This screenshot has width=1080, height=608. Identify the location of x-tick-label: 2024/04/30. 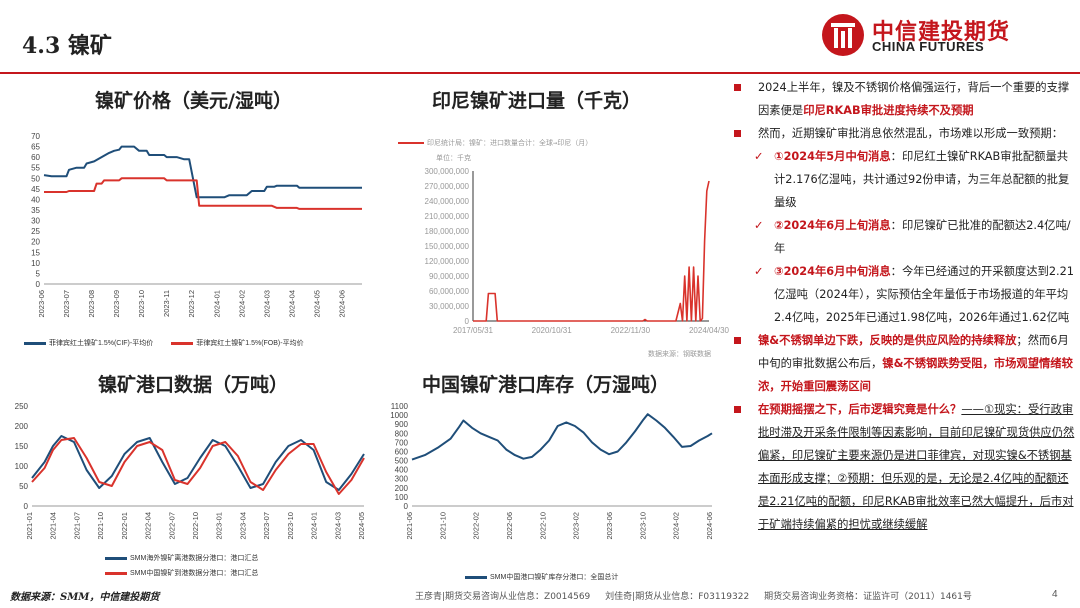
(709, 330).